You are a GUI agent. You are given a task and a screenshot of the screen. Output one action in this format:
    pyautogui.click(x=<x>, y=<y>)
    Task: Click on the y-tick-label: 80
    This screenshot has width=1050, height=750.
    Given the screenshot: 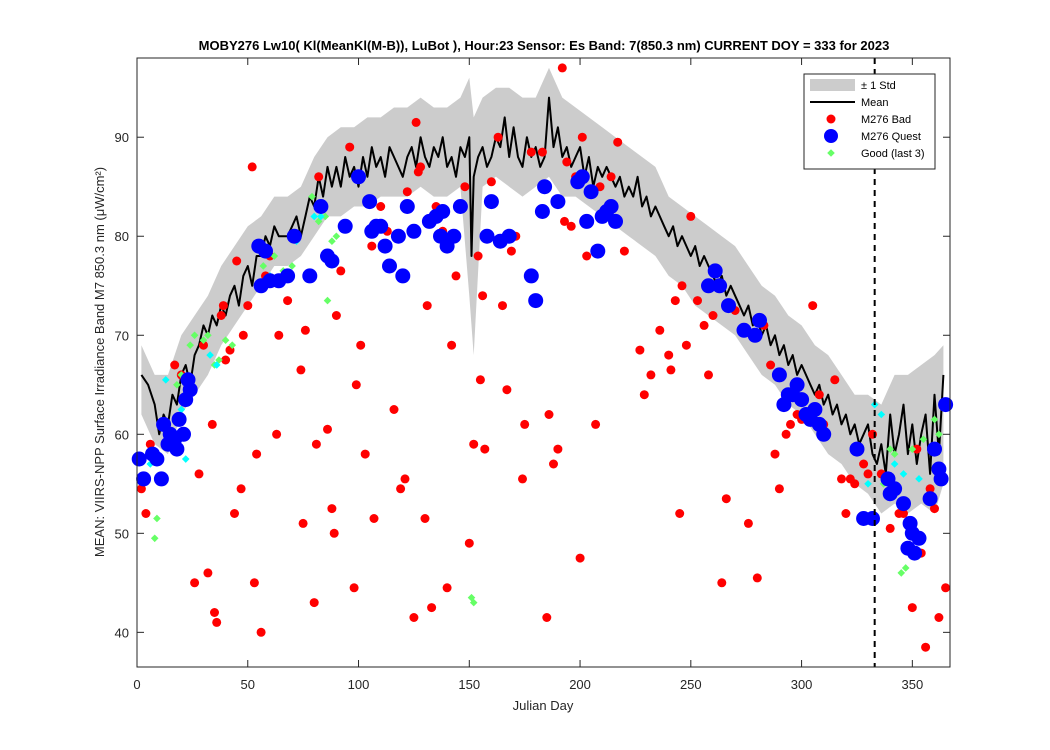 What is the action you would take?
    pyautogui.click(x=122, y=236)
    